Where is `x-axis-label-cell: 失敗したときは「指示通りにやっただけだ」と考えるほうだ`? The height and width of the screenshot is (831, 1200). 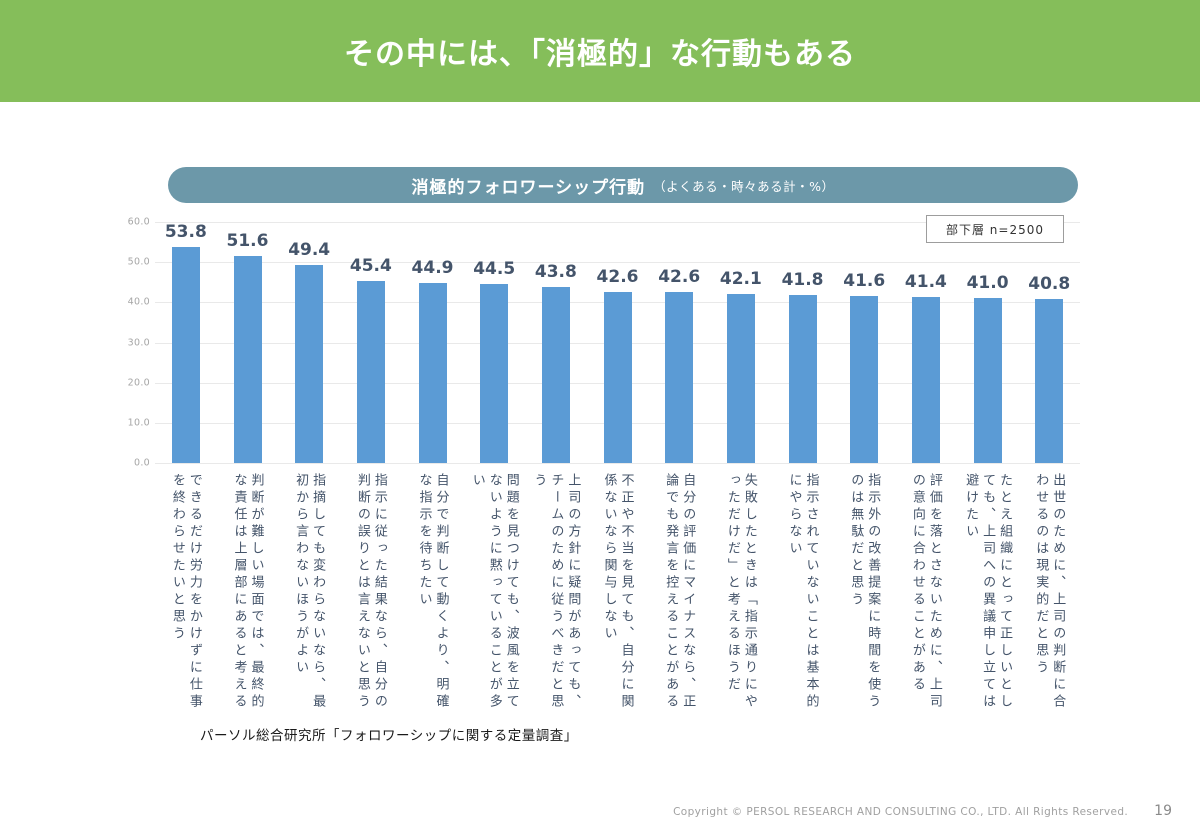
x-axis-label-cell: 失敗したときは「指示通りにやっただけだ」と考えるほうだ is located at coordinates (741, 601).